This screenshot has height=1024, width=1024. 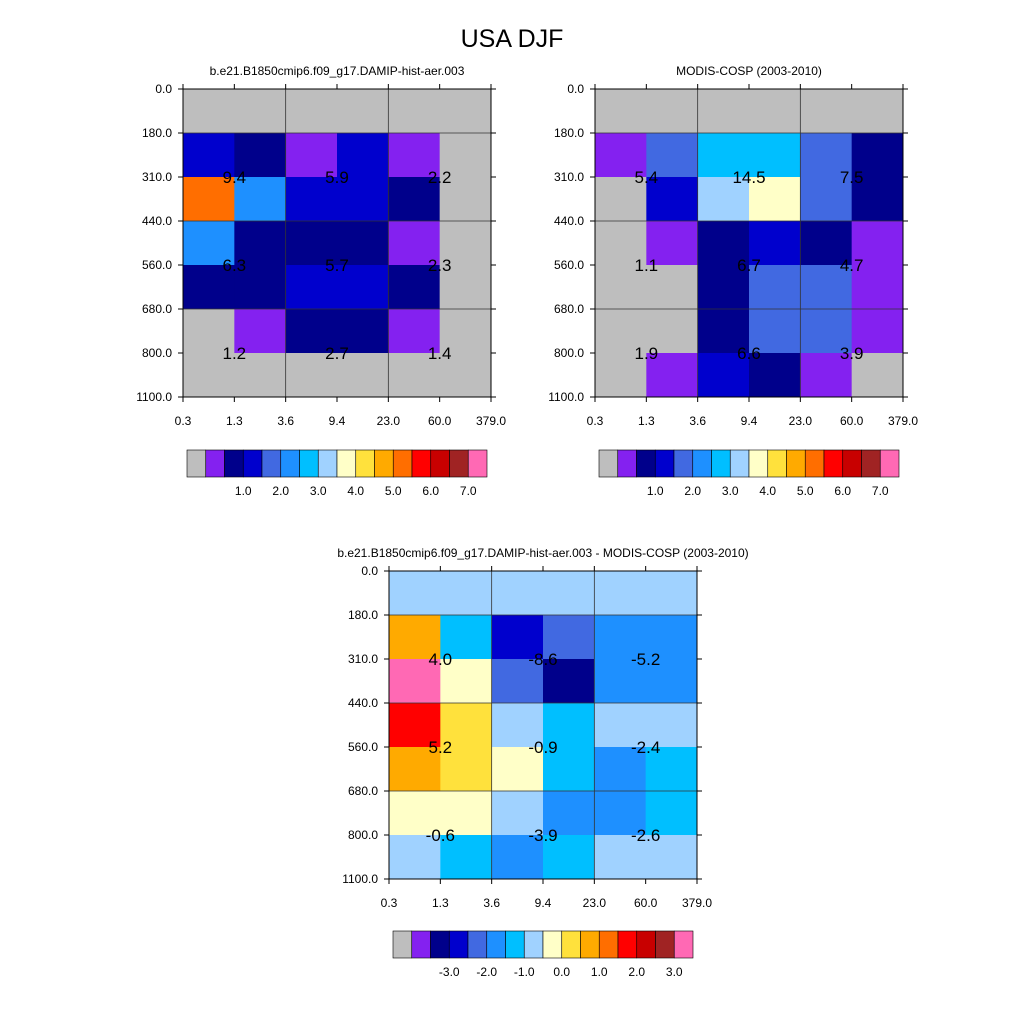 What do you see at coordinates (512, 39) in the screenshot?
I see `figure-title: USA DJF` at bounding box center [512, 39].